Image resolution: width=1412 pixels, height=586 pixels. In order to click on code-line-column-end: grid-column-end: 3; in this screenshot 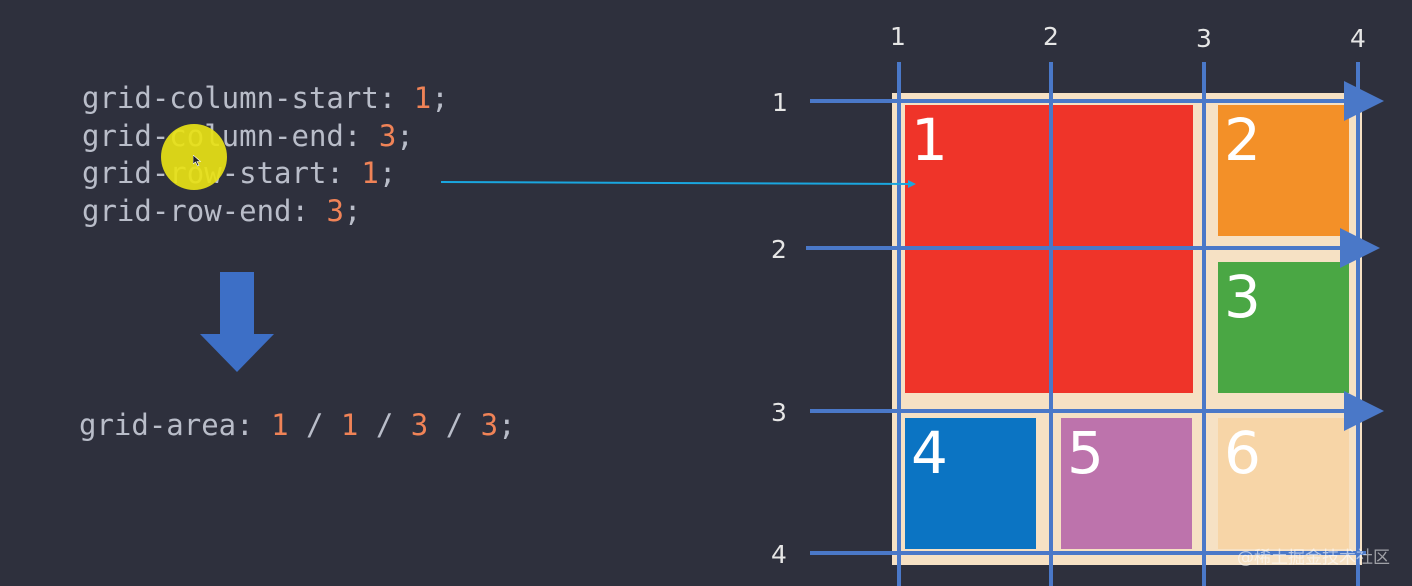, I will do `click(248, 135)`.